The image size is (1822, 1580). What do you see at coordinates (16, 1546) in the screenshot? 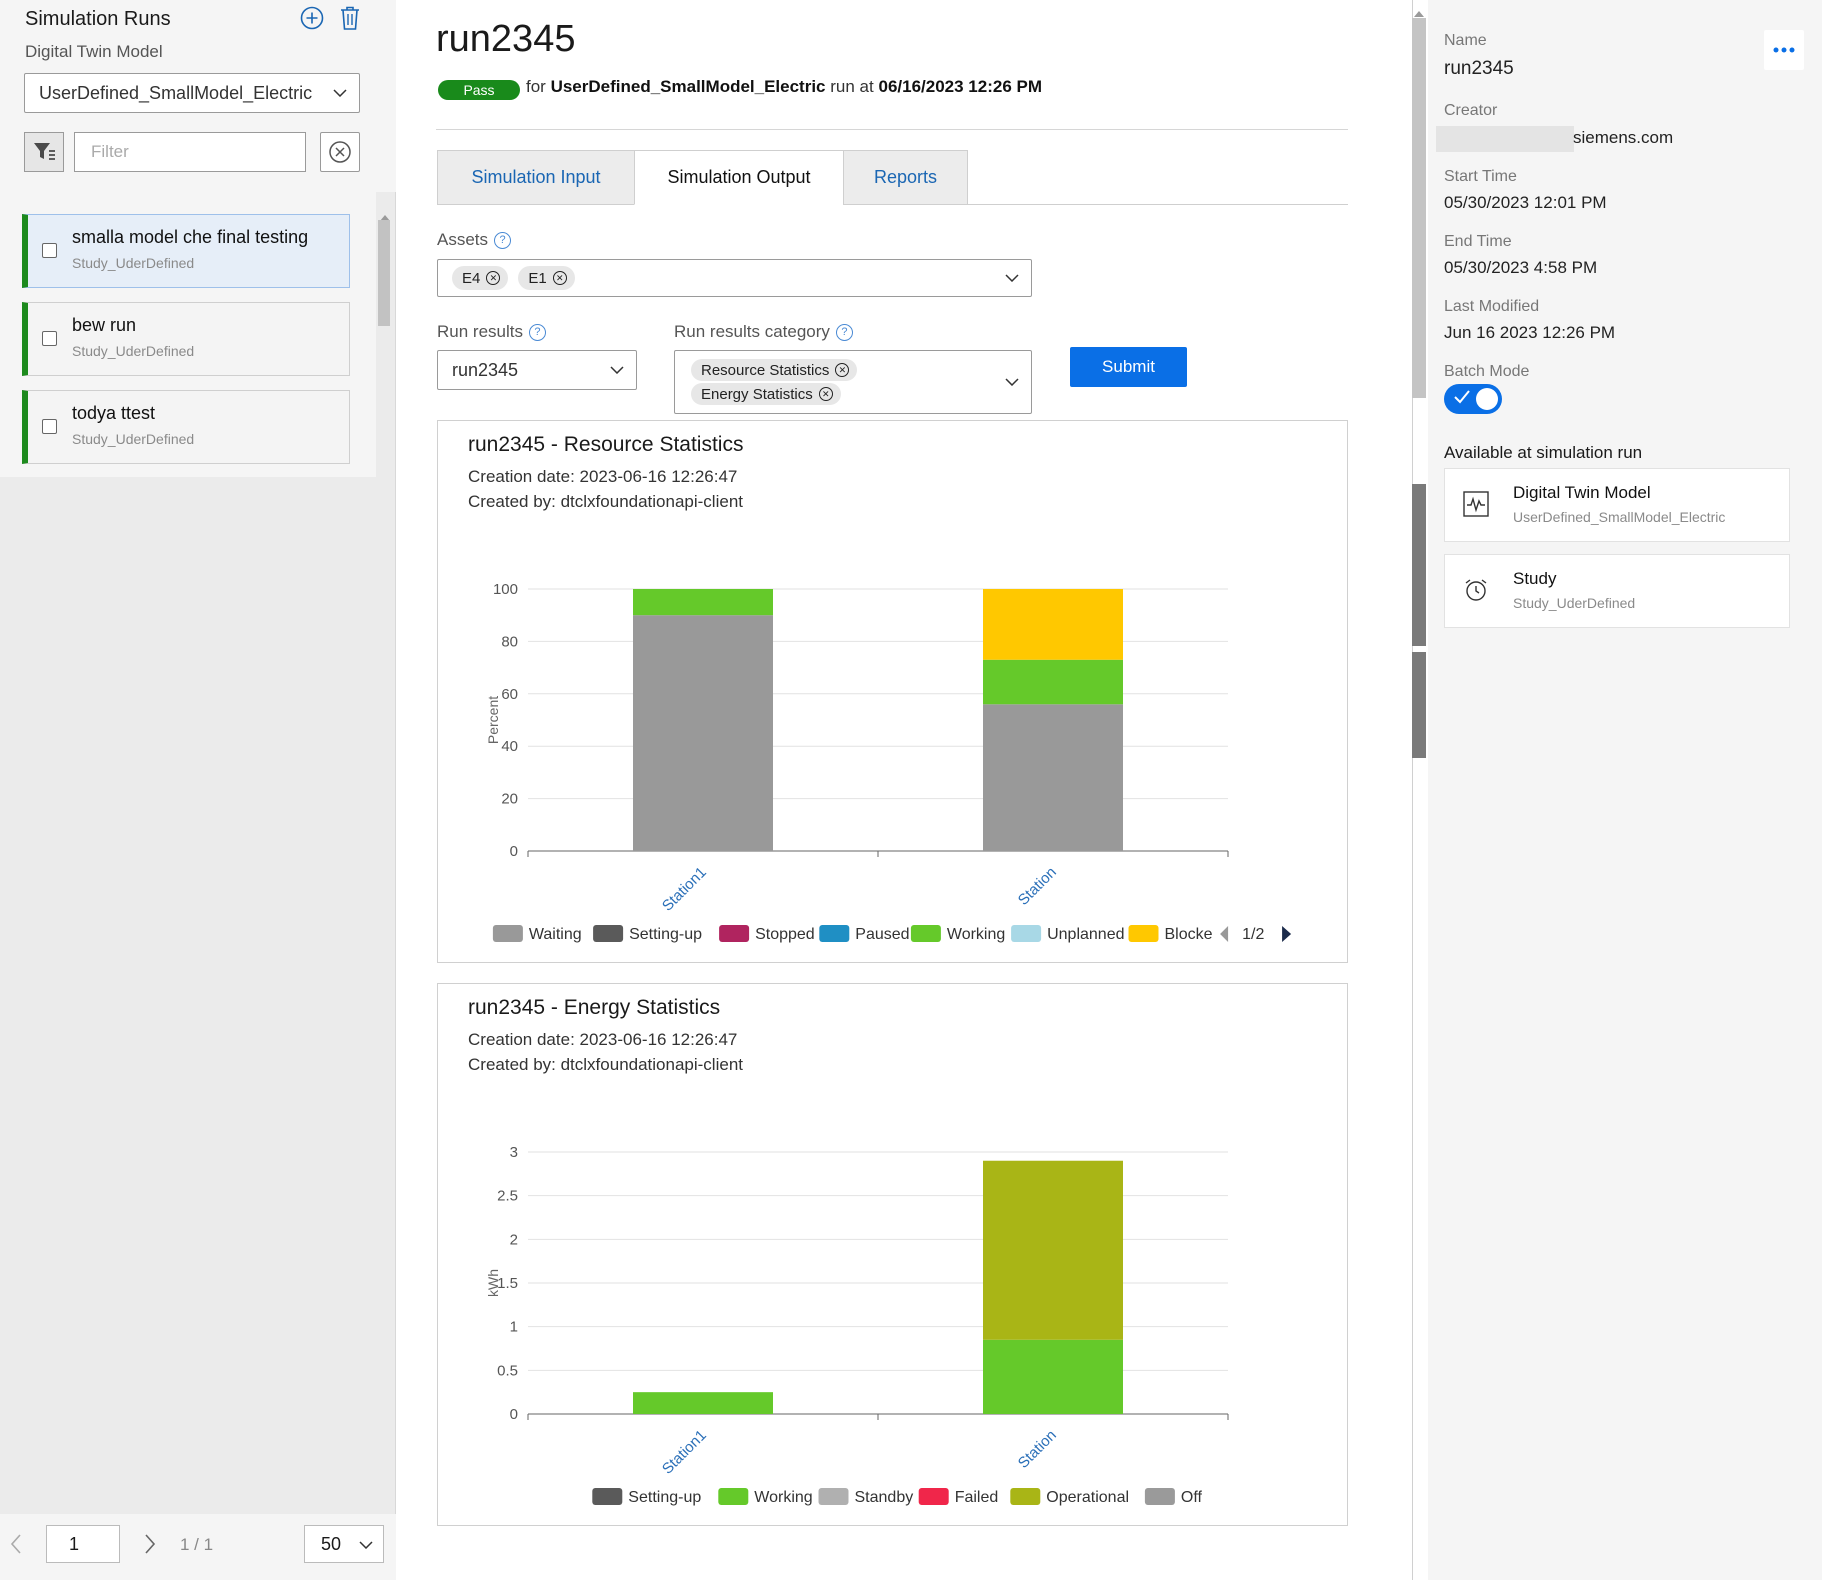
I see `prev-page-icon` at bounding box center [16, 1546].